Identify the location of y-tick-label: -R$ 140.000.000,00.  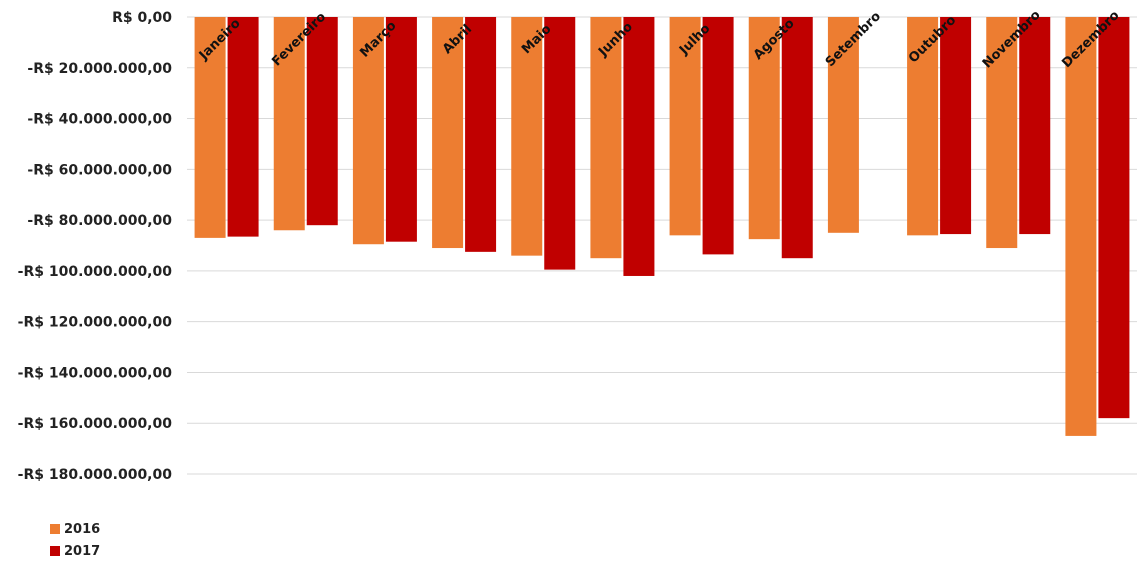
(95, 373).